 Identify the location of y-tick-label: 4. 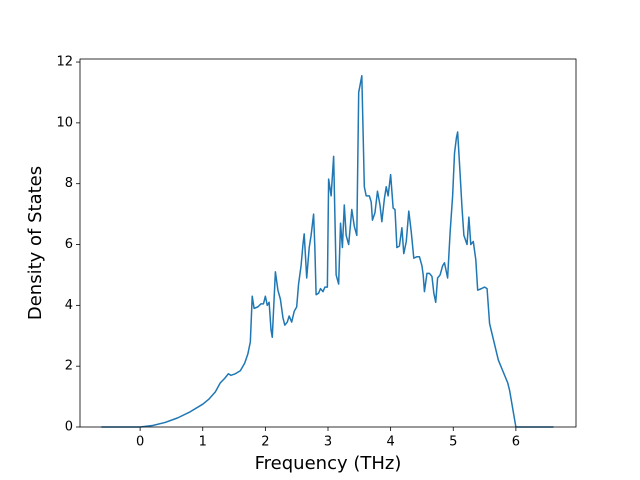
(69, 305).